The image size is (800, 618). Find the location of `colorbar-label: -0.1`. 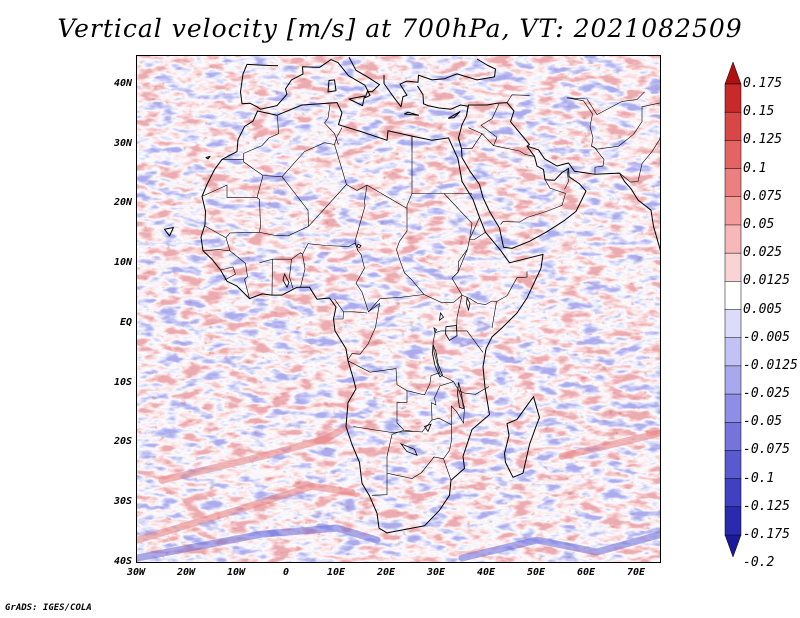

colorbar-label: -0.1 is located at coordinates (759, 478).